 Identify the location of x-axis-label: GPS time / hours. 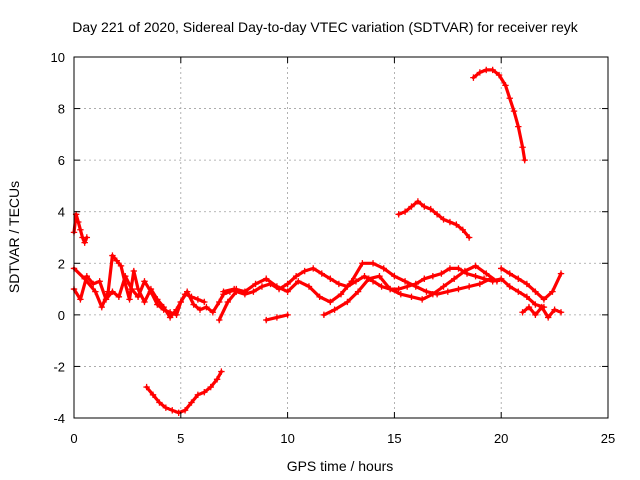
(340, 466).